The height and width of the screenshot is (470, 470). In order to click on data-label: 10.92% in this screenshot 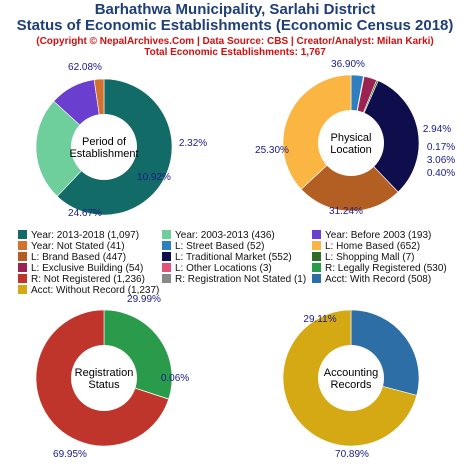, I will do `click(154, 177)`.